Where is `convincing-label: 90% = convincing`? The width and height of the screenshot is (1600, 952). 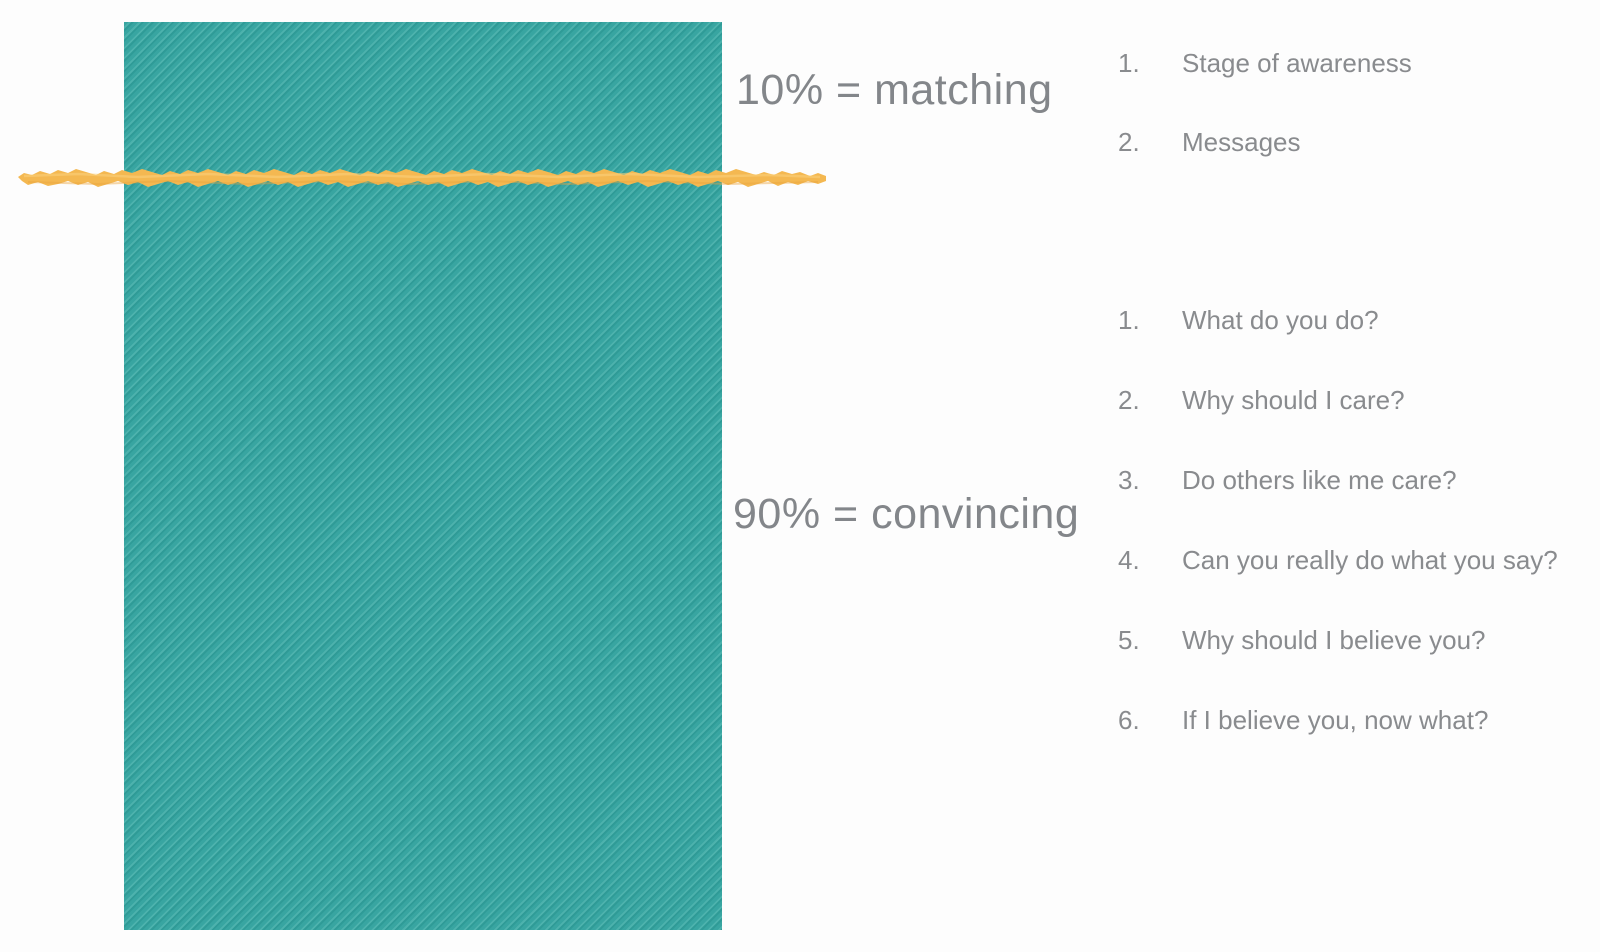 convincing-label: 90% = convincing is located at coordinates (906, 514).